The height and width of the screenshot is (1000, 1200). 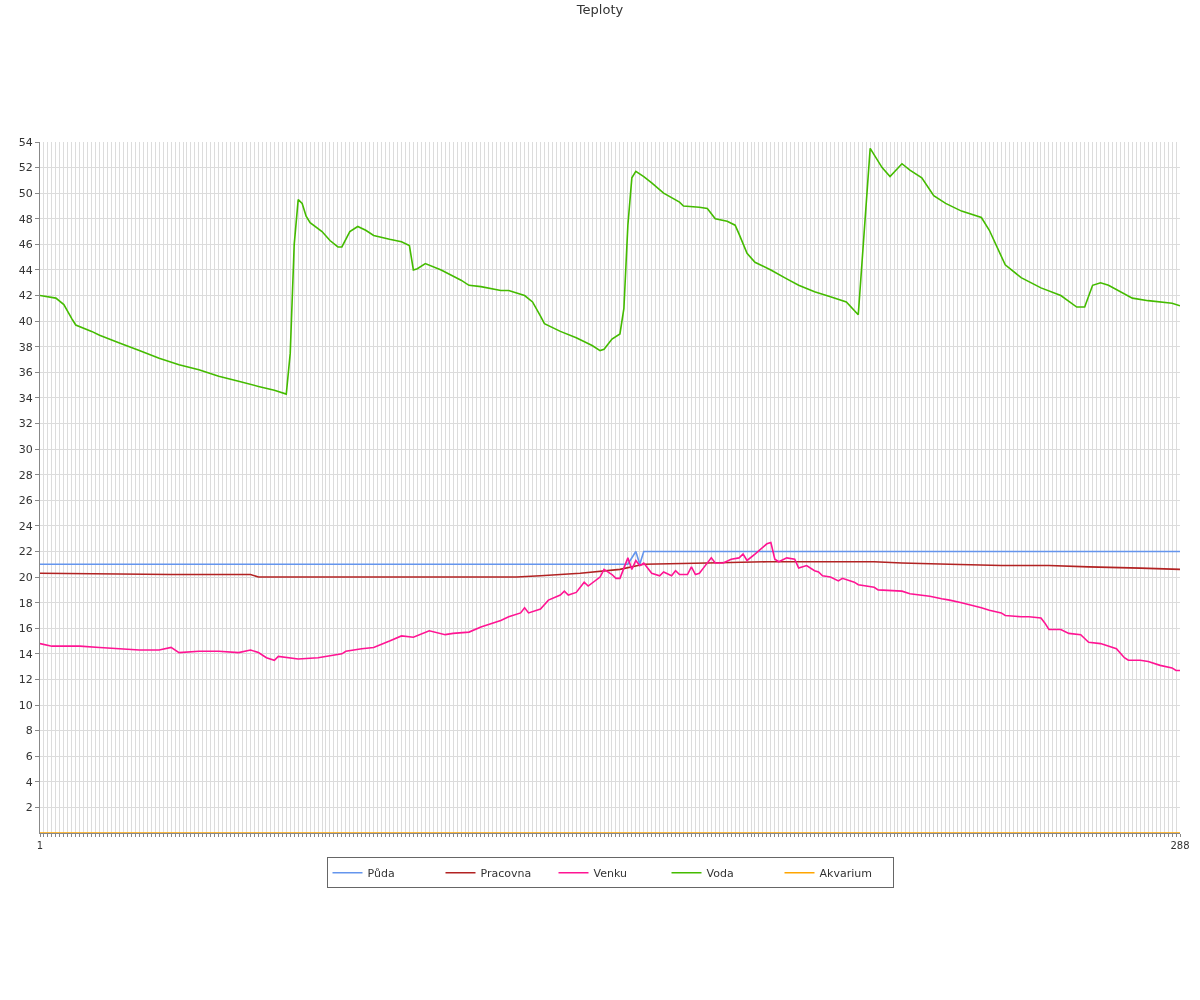 I want to click on y-tick-label: 36, so click(x=25, y=373).